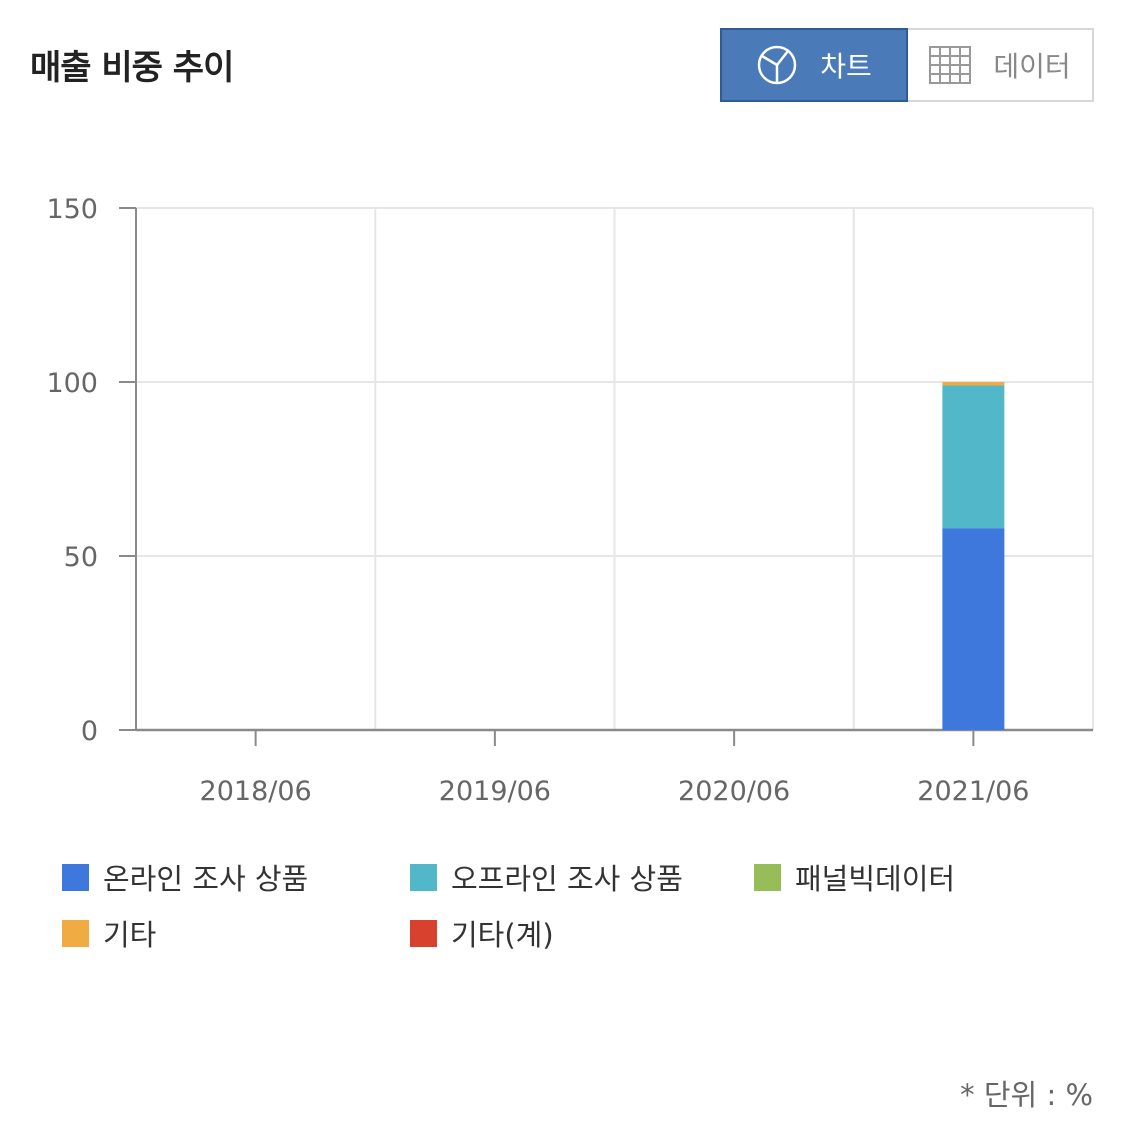 Image resolution: width=1125 pixels, height=1125 pixels. Describe the element at coordinates (132, 68) in the screenshot. I see `chart-title: 매출 비중 추이` at that location.